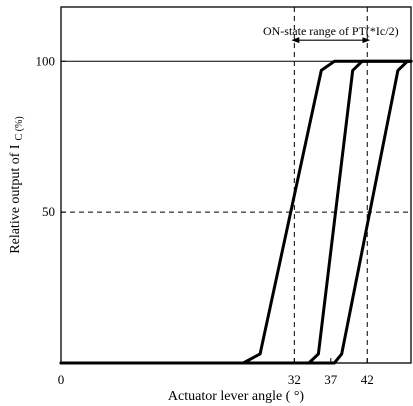 This screenshot has width=413, height=406. I want to click on y-axis-label-main: Relative output of I, so click(15, 199).